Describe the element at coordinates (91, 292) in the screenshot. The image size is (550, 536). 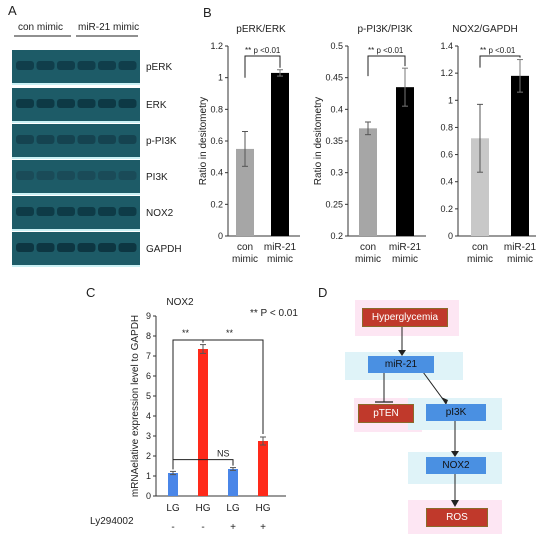
I see `panel-letter-c: C` at that location.